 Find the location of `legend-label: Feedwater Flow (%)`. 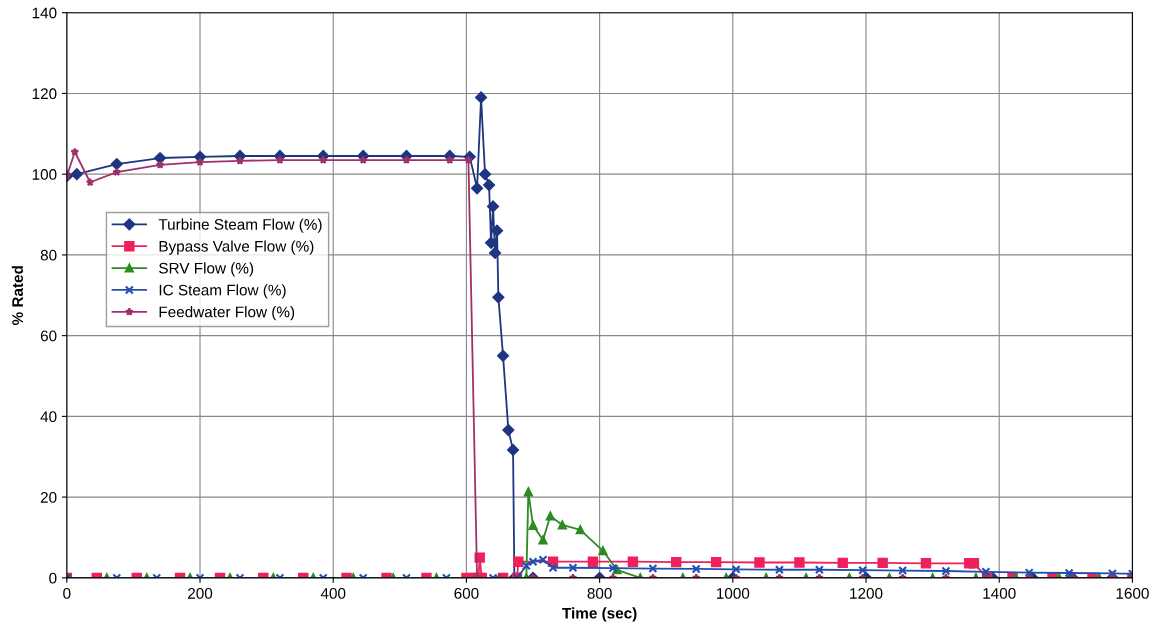

legend-label: Feedwater Flow (%) is located at coordinates (227, 313).